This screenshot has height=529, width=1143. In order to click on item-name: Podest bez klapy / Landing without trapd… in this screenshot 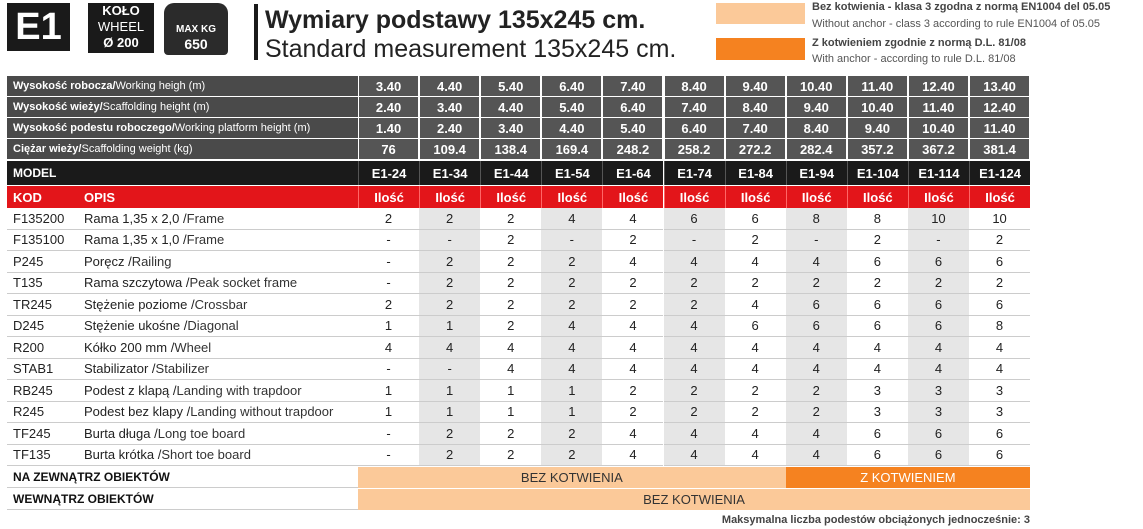, I will do `click(218, 412)`.